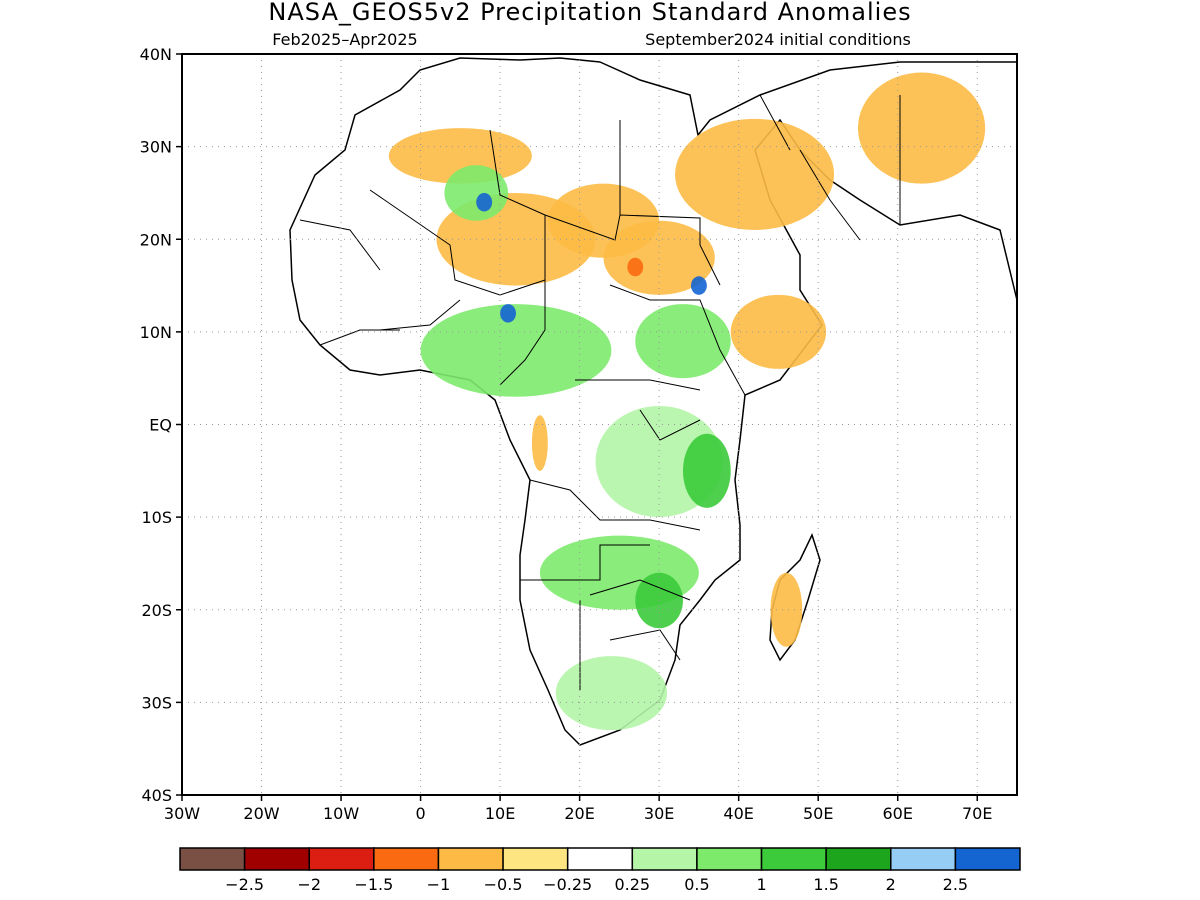  Describe the element at coordinates (539, 443) in the screenshot. I see `anomaly-region-orange` at that location.